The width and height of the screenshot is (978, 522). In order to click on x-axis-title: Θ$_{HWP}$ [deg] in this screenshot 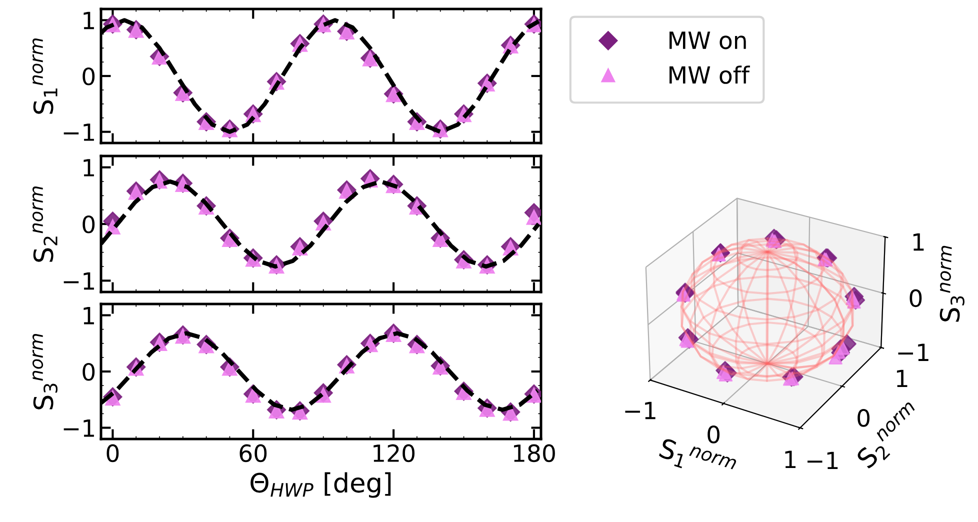, I will do `click(320, 485)`.